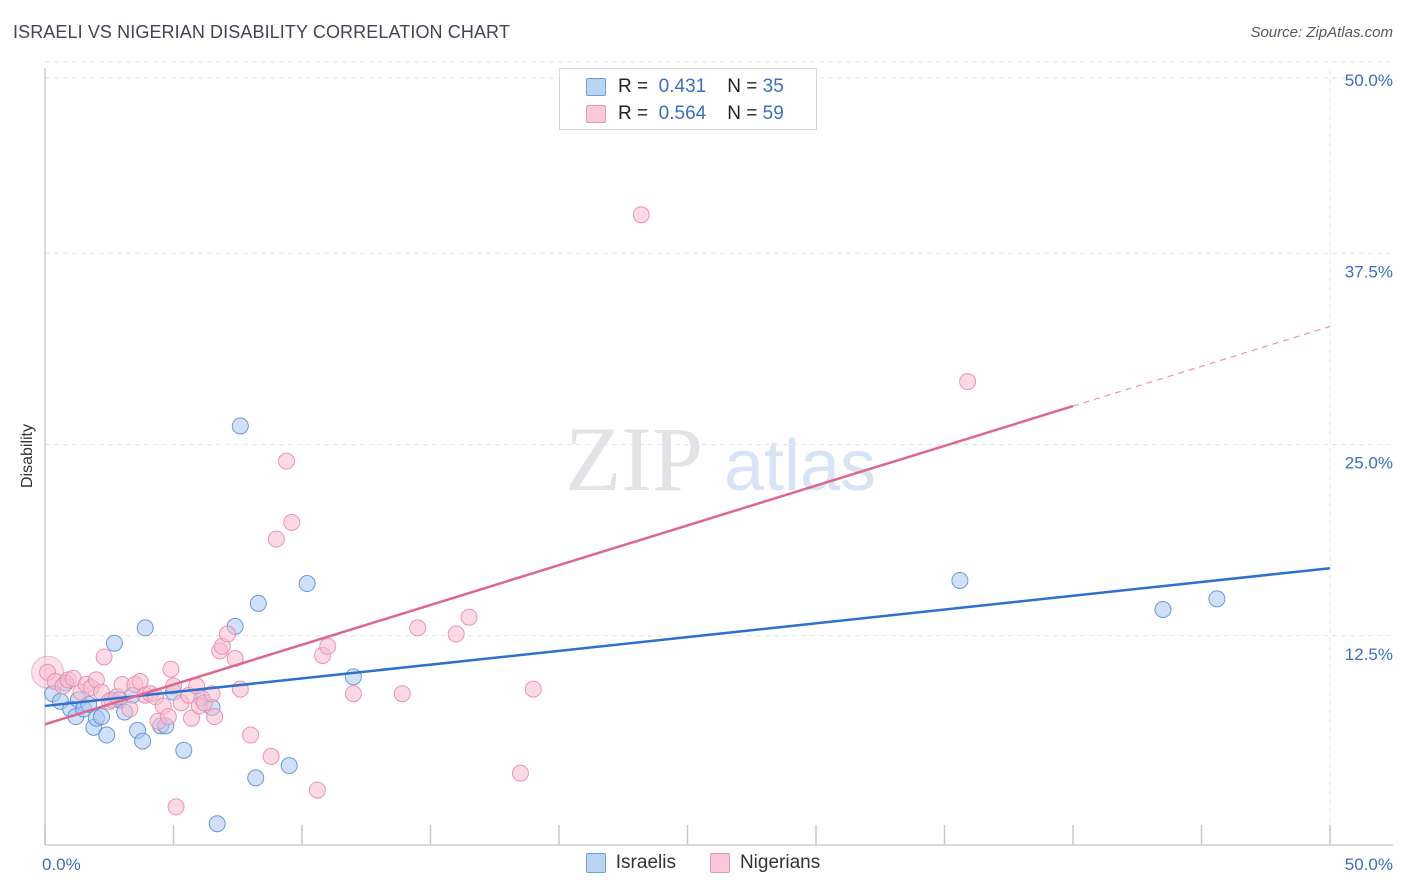 Image resolution: width=1406 pixels, height=892 pixels. Describe the element at coordinates (773, 113) in the screenshot. I see `nigerians-n-value: 59` at that location.